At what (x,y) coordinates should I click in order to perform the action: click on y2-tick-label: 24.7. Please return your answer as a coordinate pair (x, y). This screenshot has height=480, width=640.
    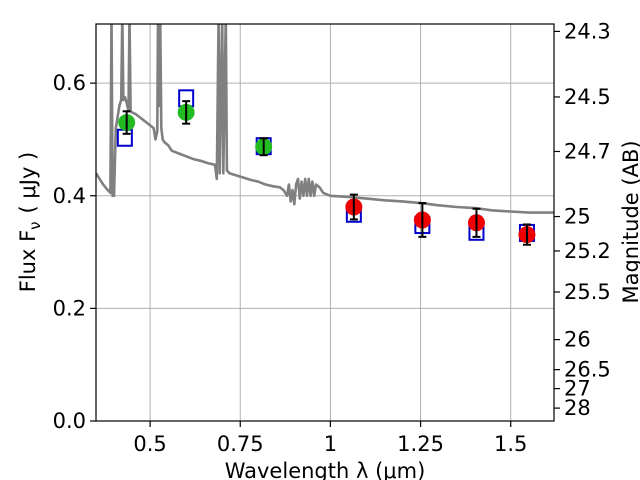
    Looking at the image, I should click on (587, 151).